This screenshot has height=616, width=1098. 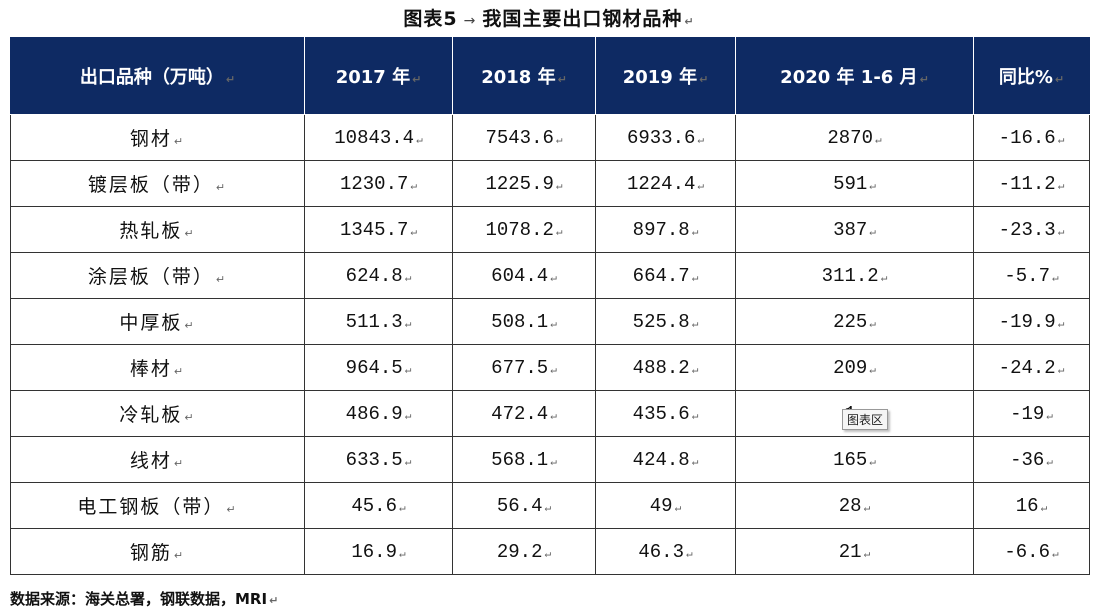 I want to click on table-row: 电工钢板（带） ↵ 45.6 ↵ 56.4 ↵ 49 ↵ 28 ↵ 16 ↵, so click(x=550, y=505).